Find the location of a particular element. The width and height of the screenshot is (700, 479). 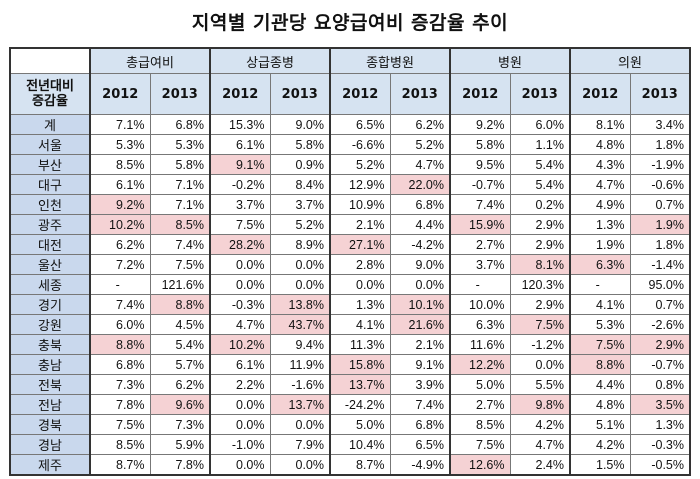

value-cell: 120.3% is located at coordinates (540, 284).